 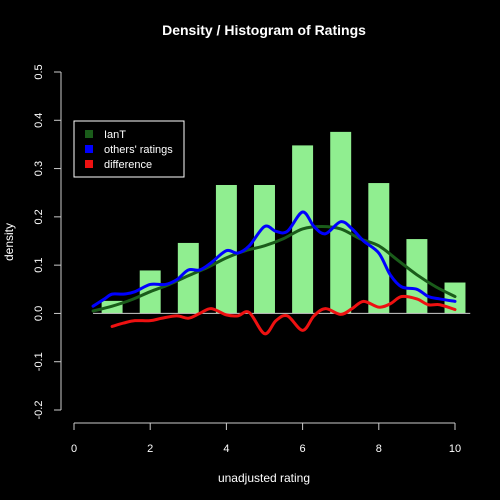 What do you see at coordinates (128, 165) in the screenshot?
I see `legend-label: difference` at bounding box center [128, 165].